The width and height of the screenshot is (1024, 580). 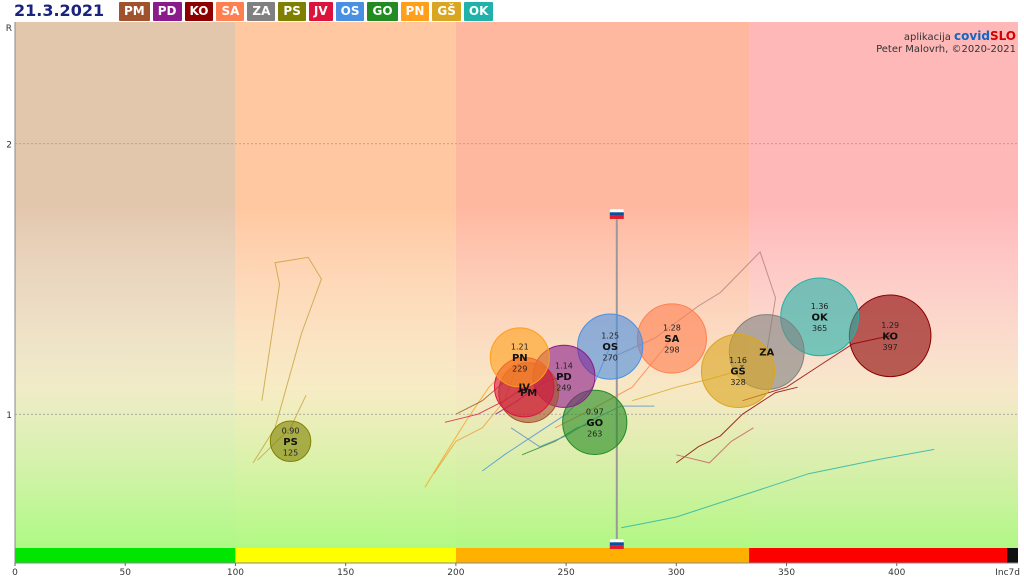 I want to click on bubble-r-go: 0.97, so click(x=595, y=411).